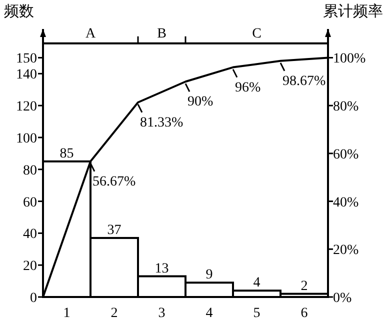 The image size is (385, 322). What do you see at coordinates (349, 59) in the screenshot?
I see `y2-tick-label: 100%` at bounding box center [349, 59].